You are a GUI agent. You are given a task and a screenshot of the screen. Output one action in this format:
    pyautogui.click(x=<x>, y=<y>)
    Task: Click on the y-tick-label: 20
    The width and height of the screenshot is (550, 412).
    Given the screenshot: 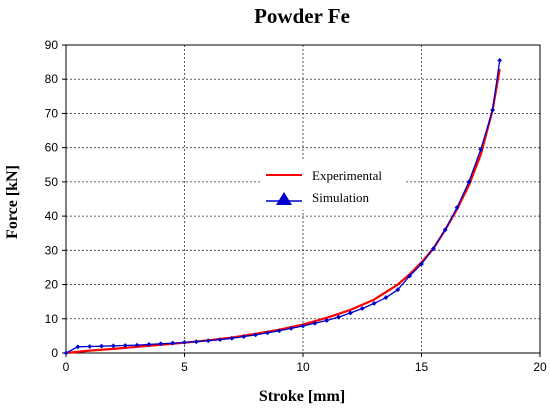 What is the action you would take?
    pyautogui.click(x=52, y=285)
    